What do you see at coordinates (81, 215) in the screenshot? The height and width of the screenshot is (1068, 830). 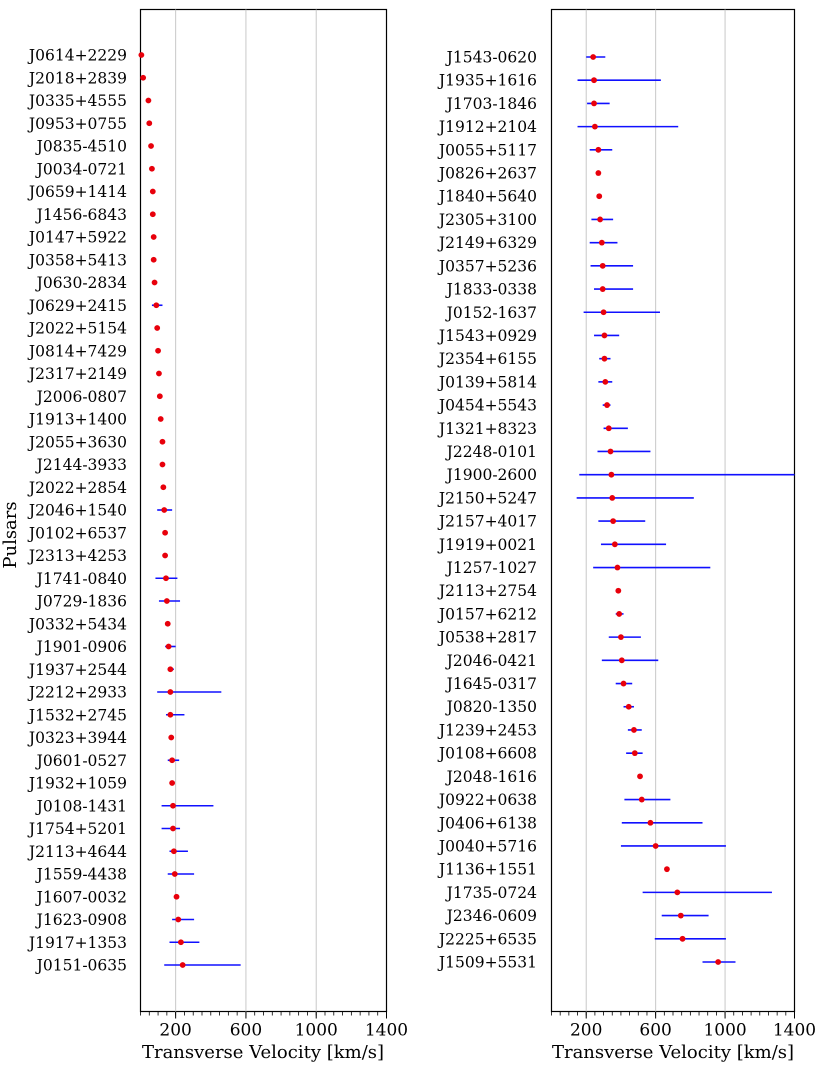 I see `pulsar-label: J1456-6843` at bounding box center [81, 215].